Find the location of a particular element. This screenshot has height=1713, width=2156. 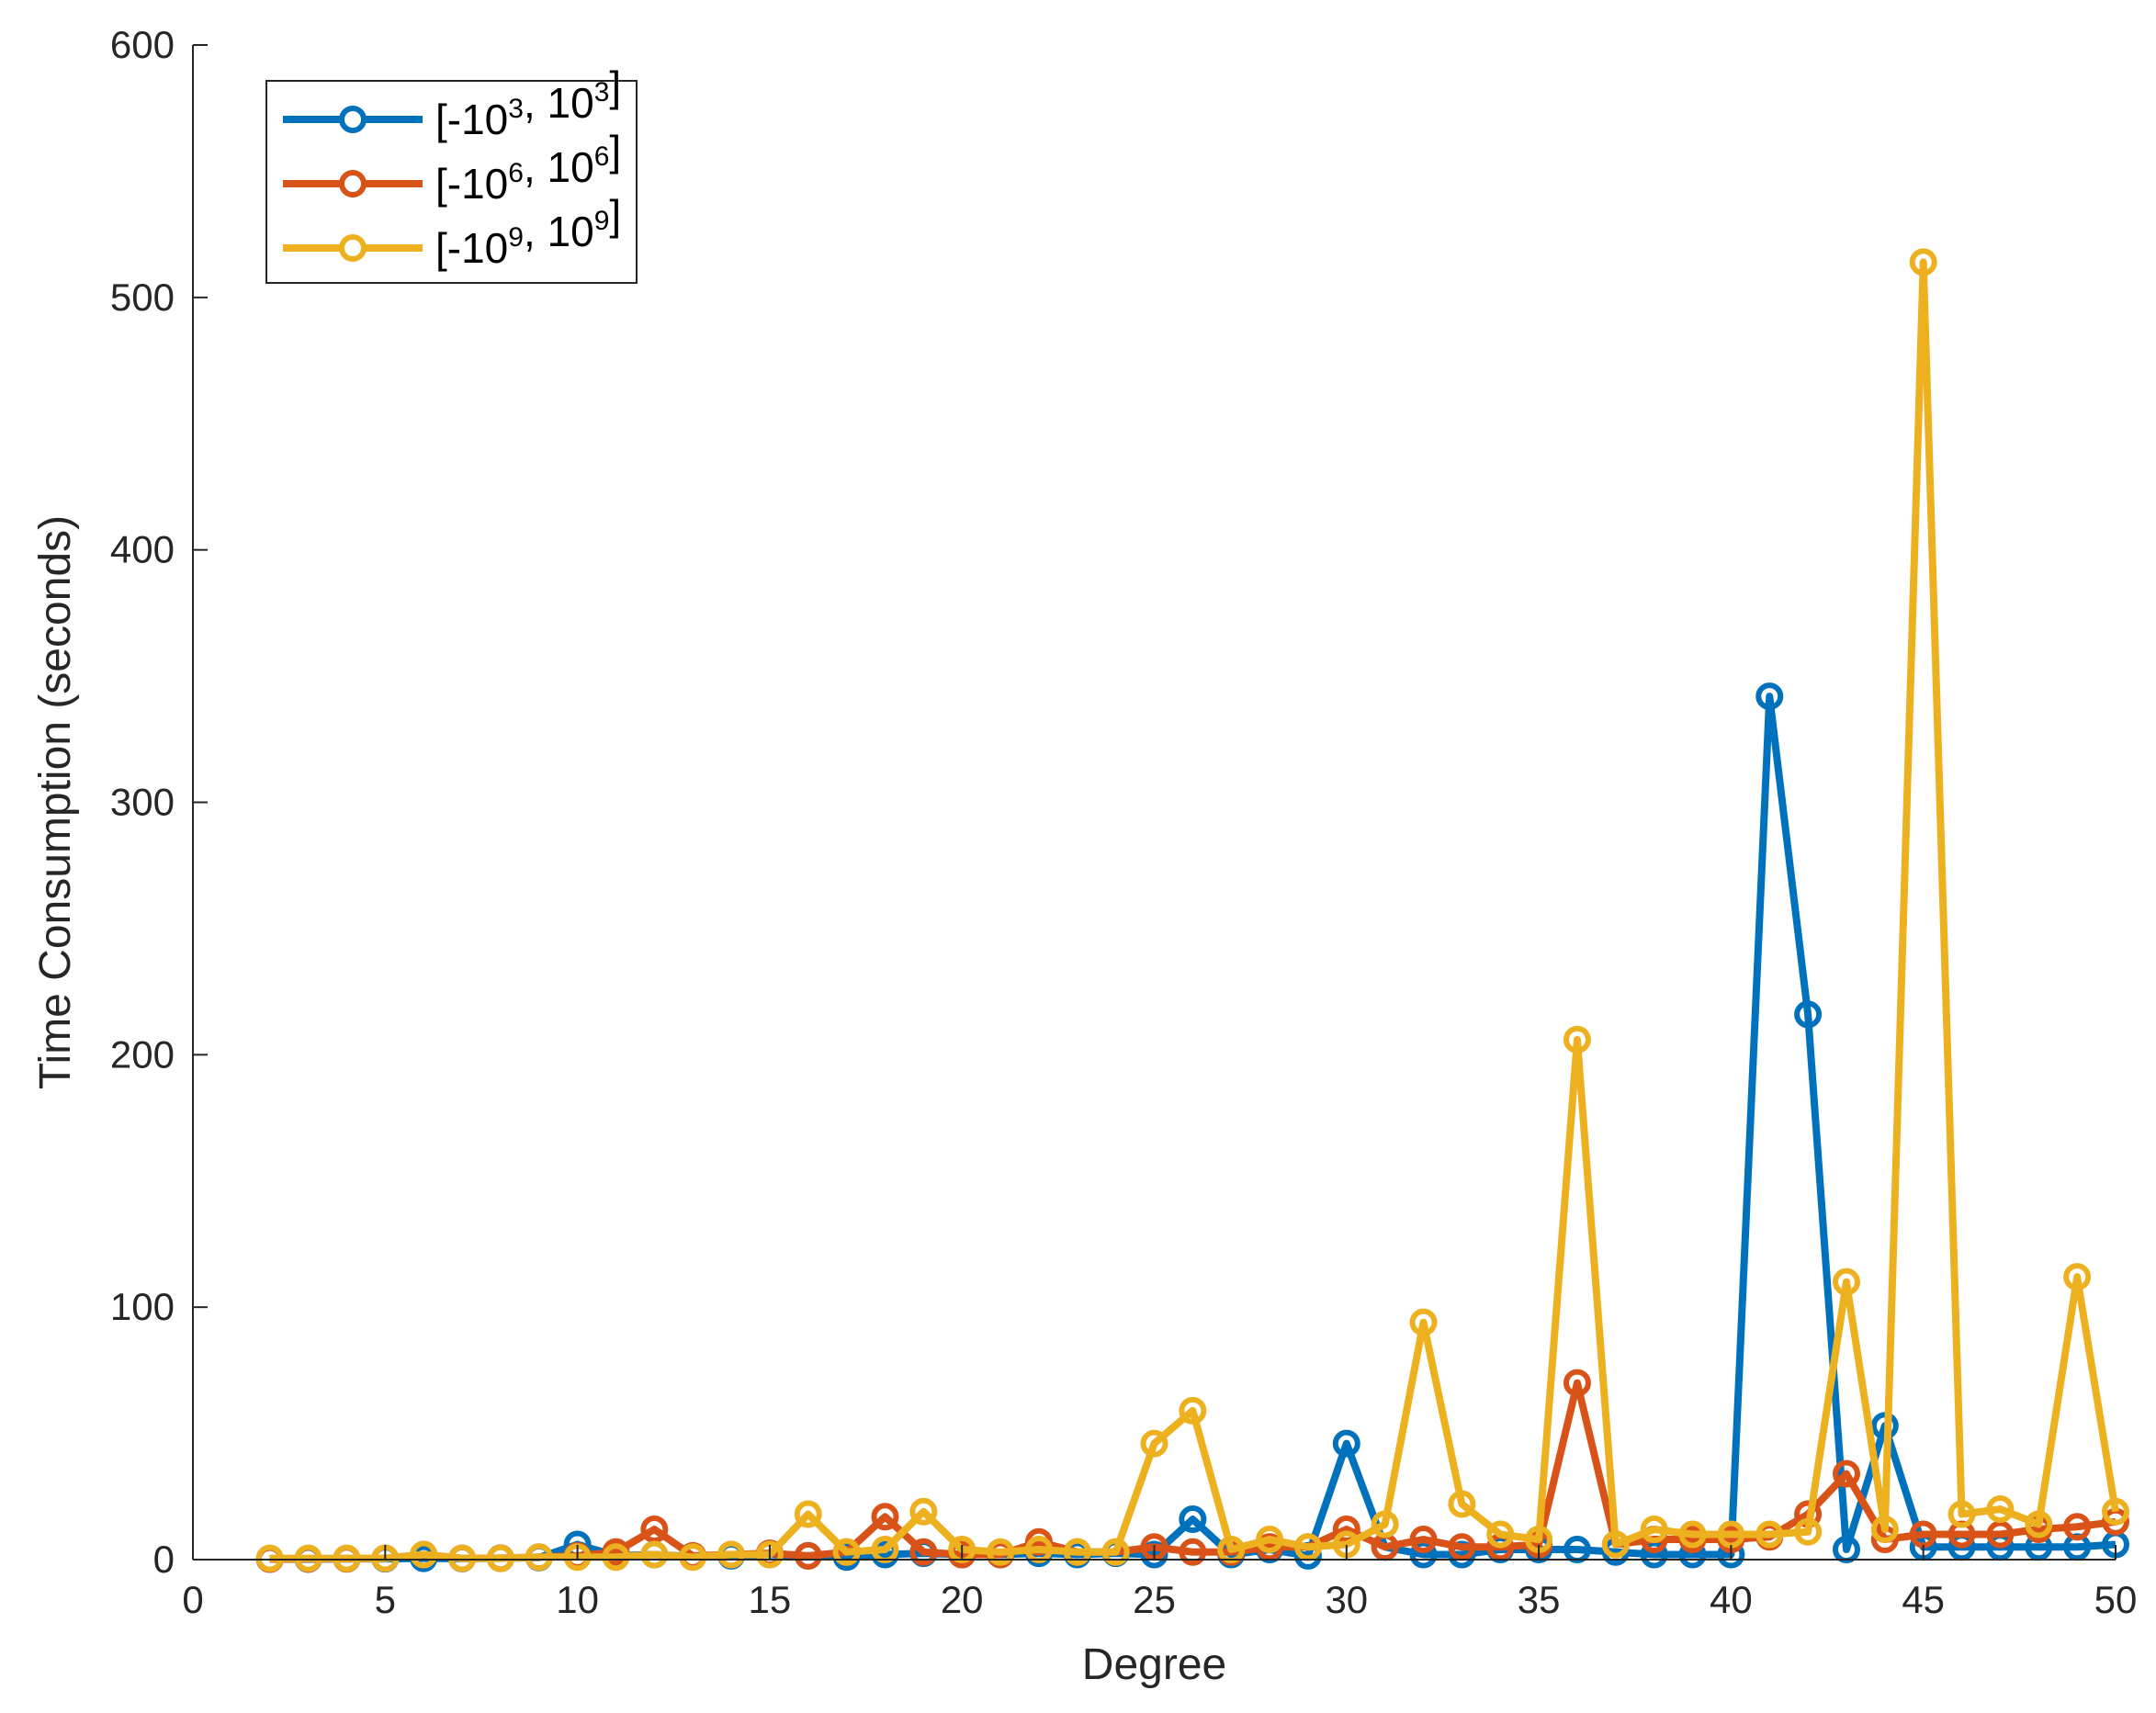

legend-label: [-103, 103] is located at coordinates (528, 103).